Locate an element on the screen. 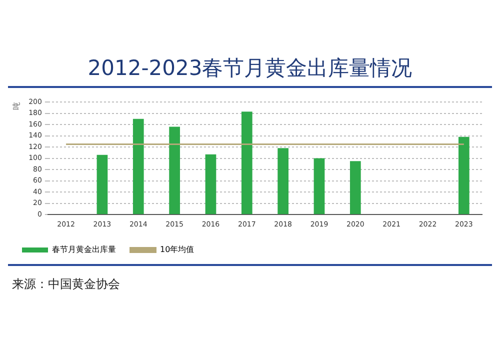  source-note: 来源：中国黄金协会 is located at coordinates (66, 284).